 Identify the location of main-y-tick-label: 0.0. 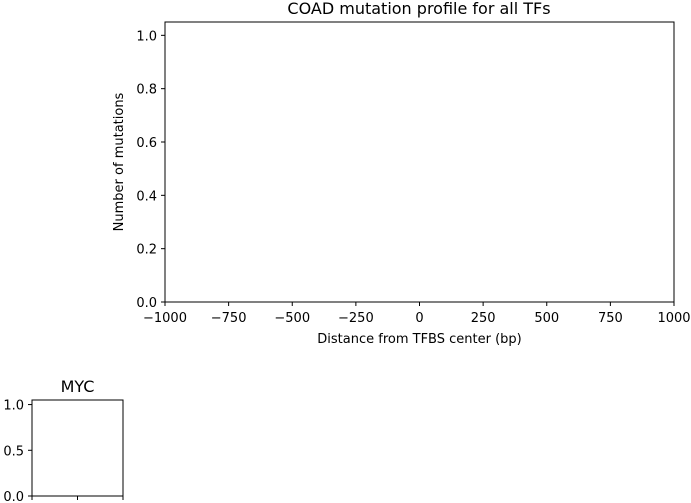
(146, 303).